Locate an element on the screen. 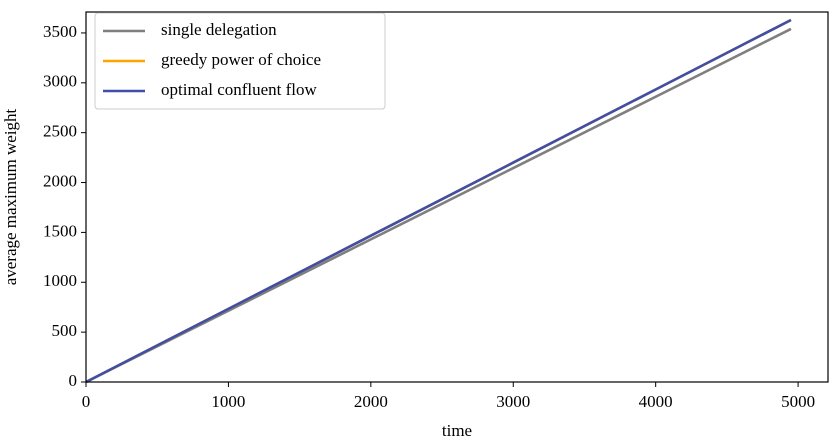 The image size is (830, 440). x-tick-label: 5000 is located at coordinates (798, 401).